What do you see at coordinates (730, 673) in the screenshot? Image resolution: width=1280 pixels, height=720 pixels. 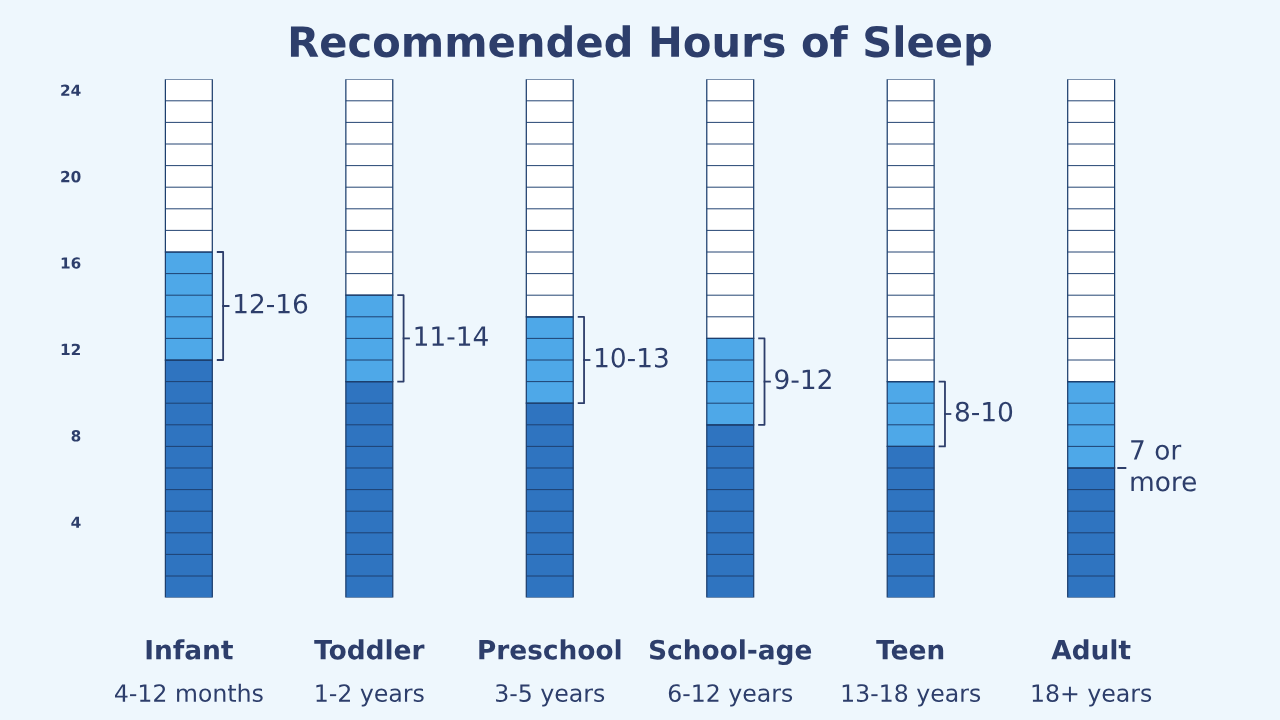 I see `x-tick-label: School-age 6-12 years` at bounding box center [730, 673].